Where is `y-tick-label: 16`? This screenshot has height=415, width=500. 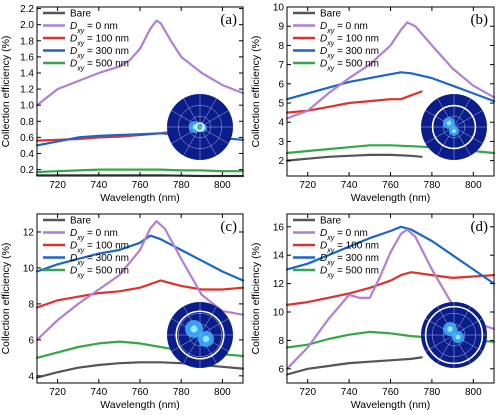 y-tick-label: 16 is located at coordinates (279, 227).